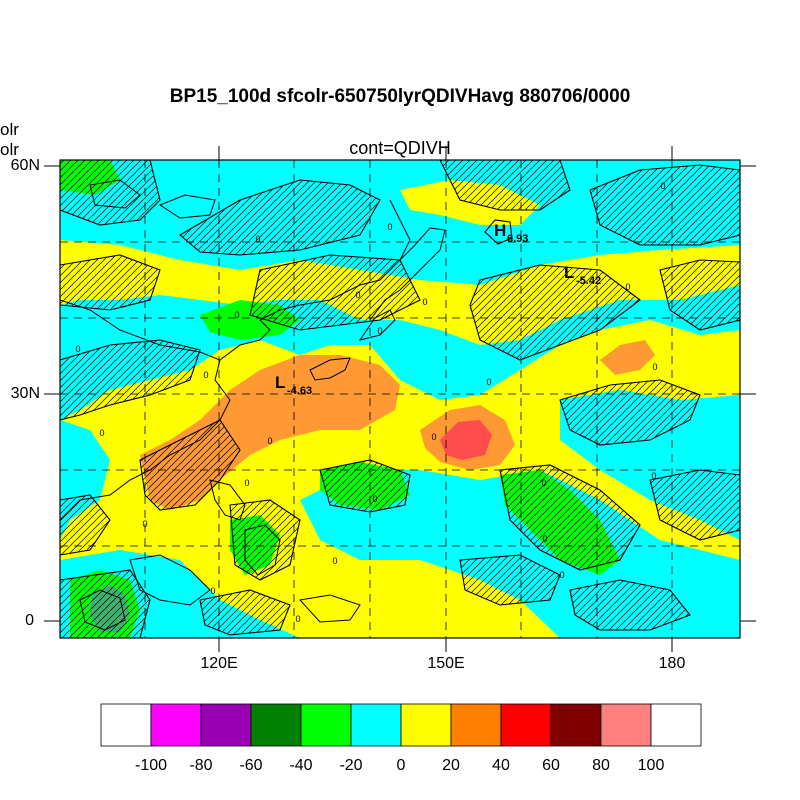 The width and height of the screenshot is (800, 800). What do you see at coordinates (401, 765) in the screenshot?
I see `colorbar-label: 0` at bounding box center [401, 765].